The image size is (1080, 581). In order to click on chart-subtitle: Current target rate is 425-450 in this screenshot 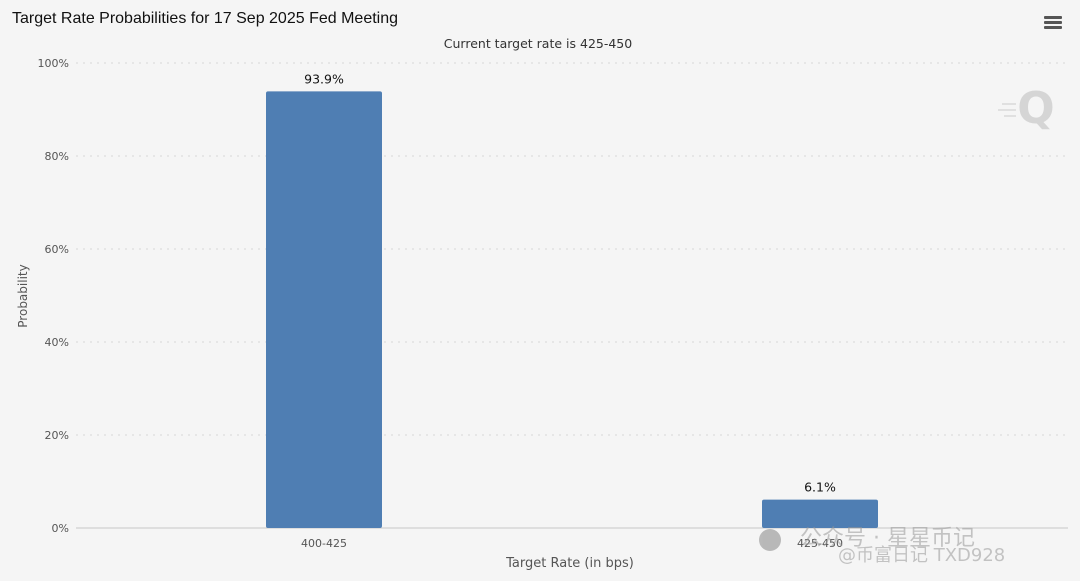, I will do `click(538, 43)`.